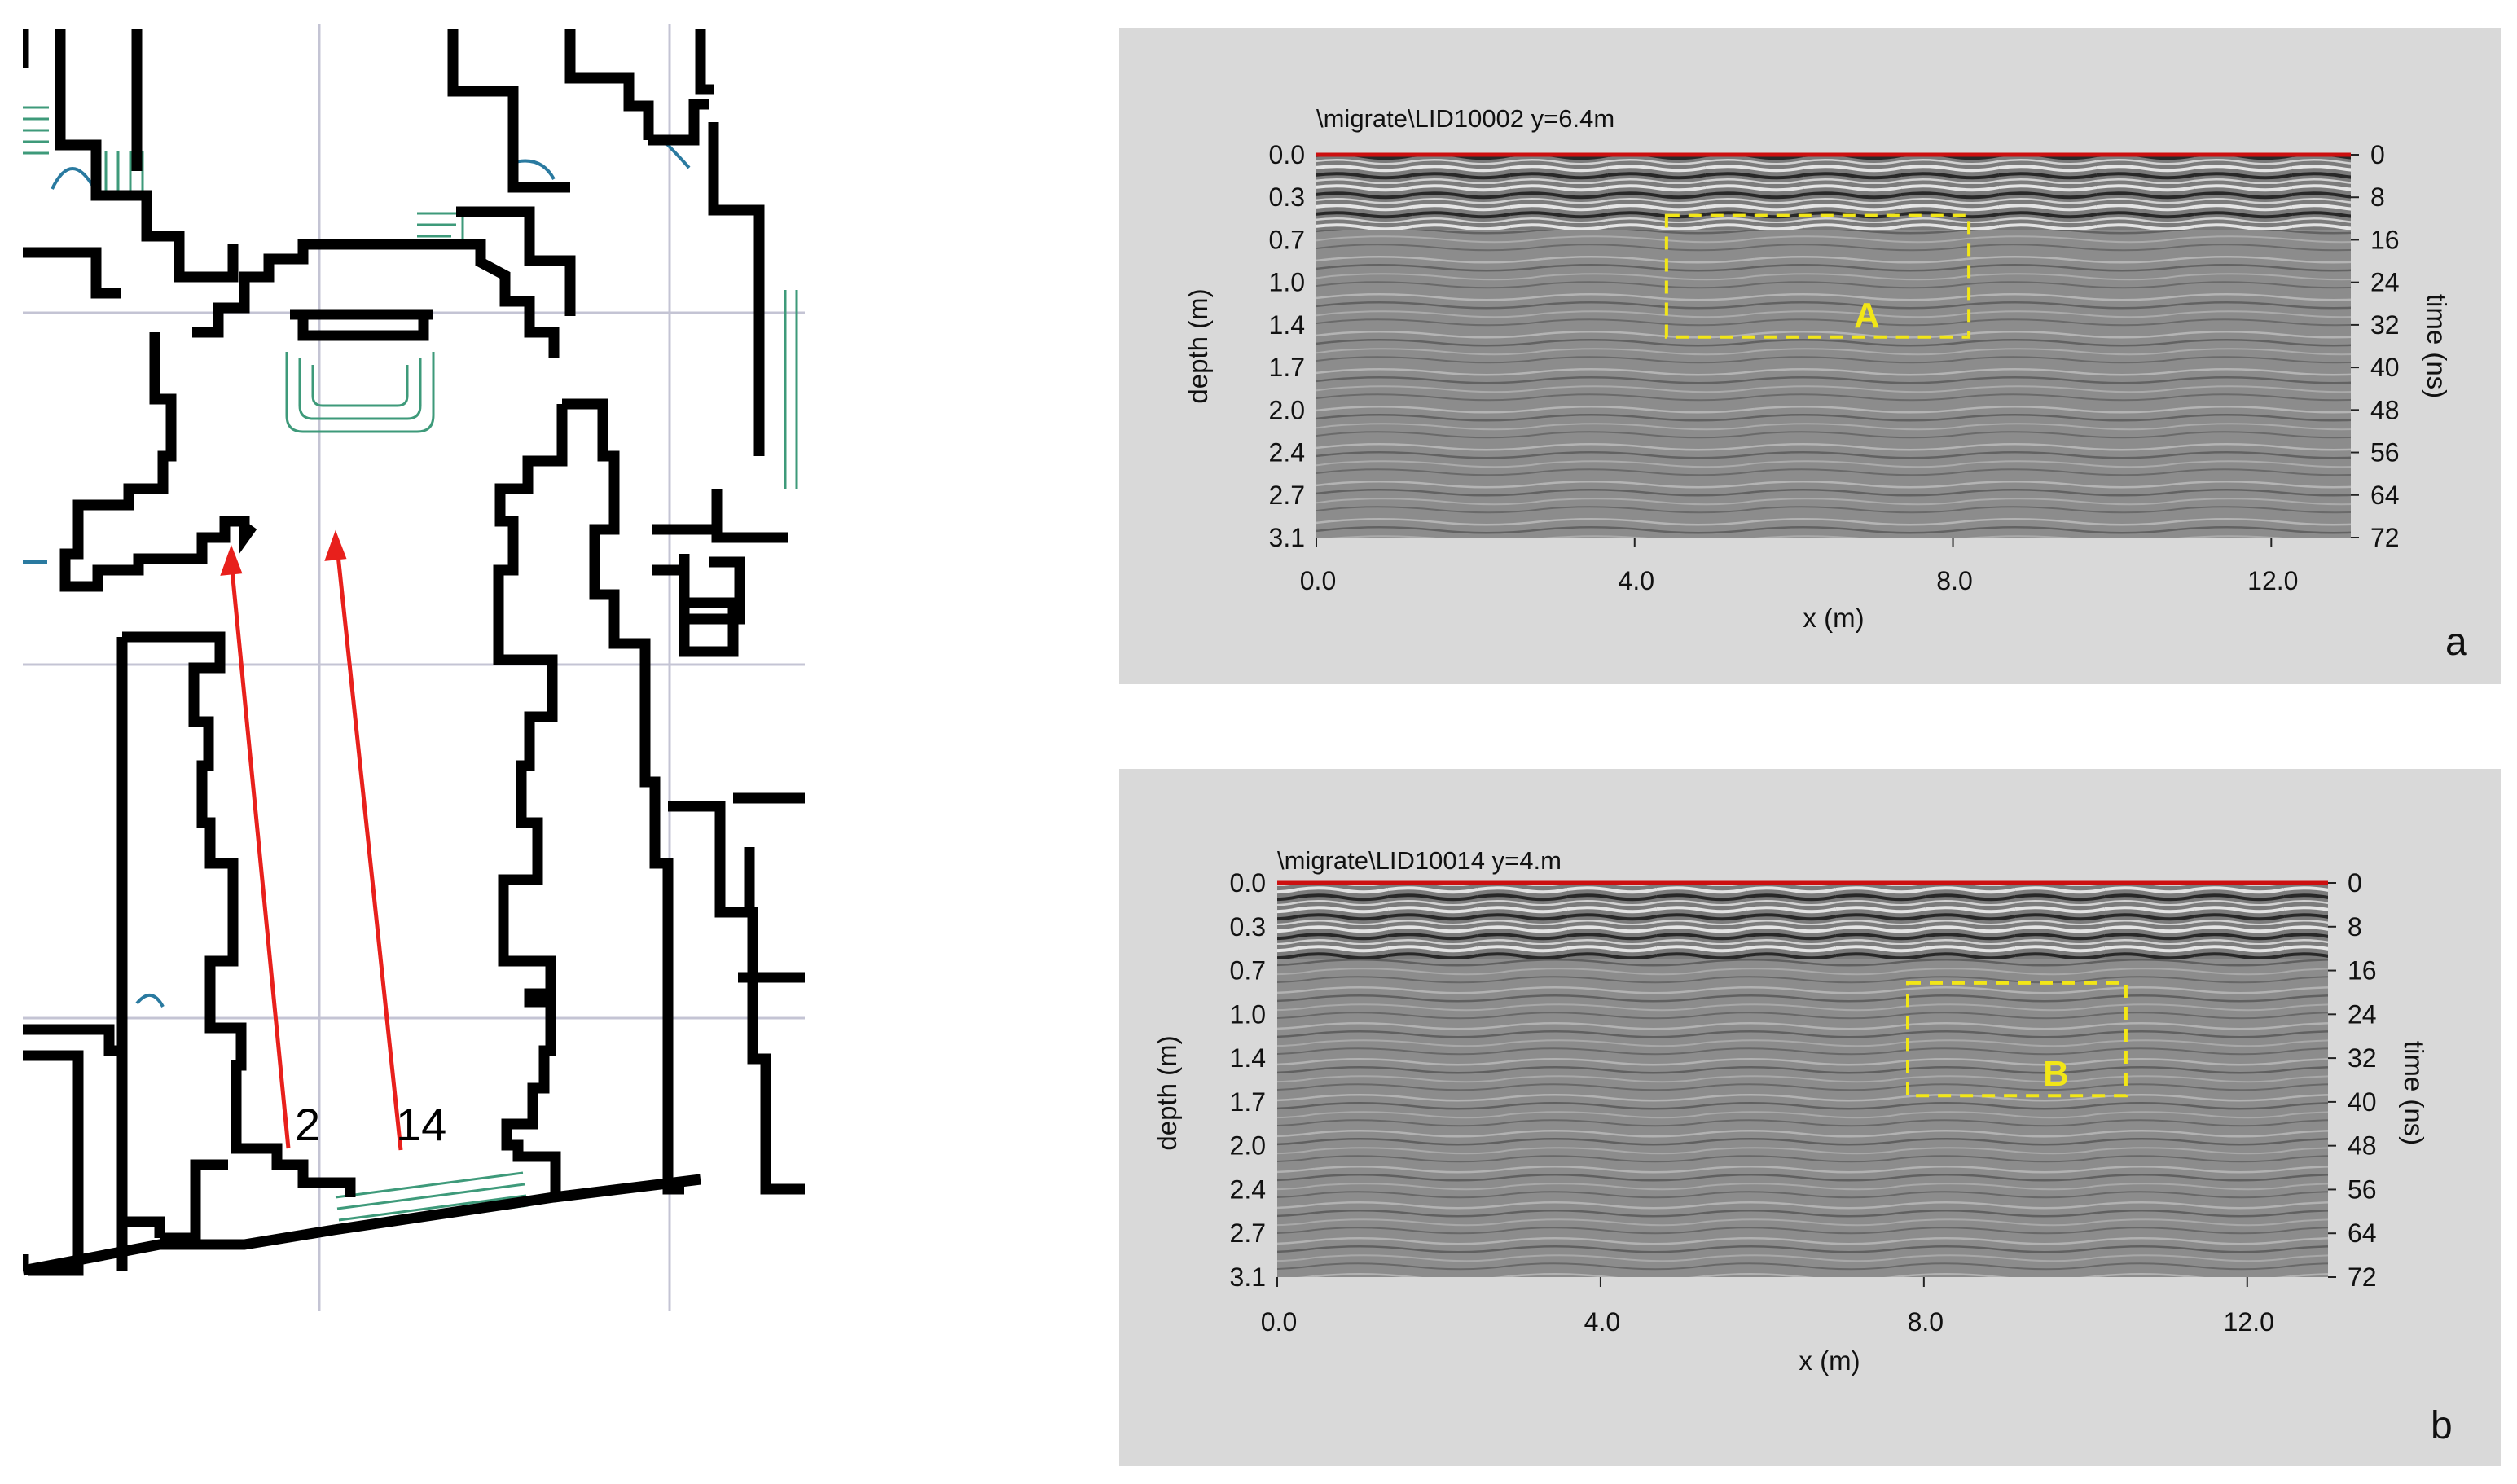 This screenshot has height=1484, width=2517. Describe the element at coordinates (1867, 316) in the screenshot. I see `anomaly-label-a: A` at that location.